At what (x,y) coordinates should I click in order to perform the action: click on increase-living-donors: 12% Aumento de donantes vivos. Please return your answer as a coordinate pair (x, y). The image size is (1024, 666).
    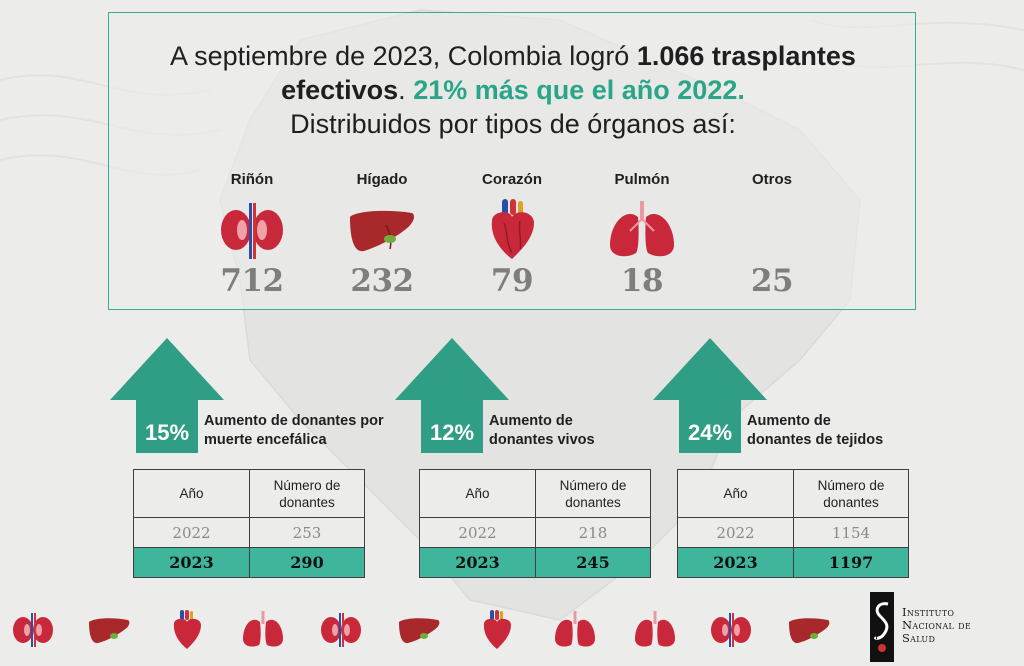
    Looking at the image, I should click on (543, 395).